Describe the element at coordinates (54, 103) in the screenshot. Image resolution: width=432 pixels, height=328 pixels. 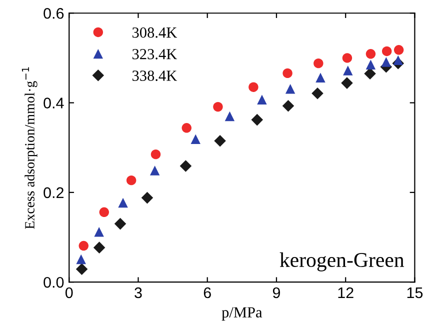
I see `y-tick-label: 0.4` at that location.